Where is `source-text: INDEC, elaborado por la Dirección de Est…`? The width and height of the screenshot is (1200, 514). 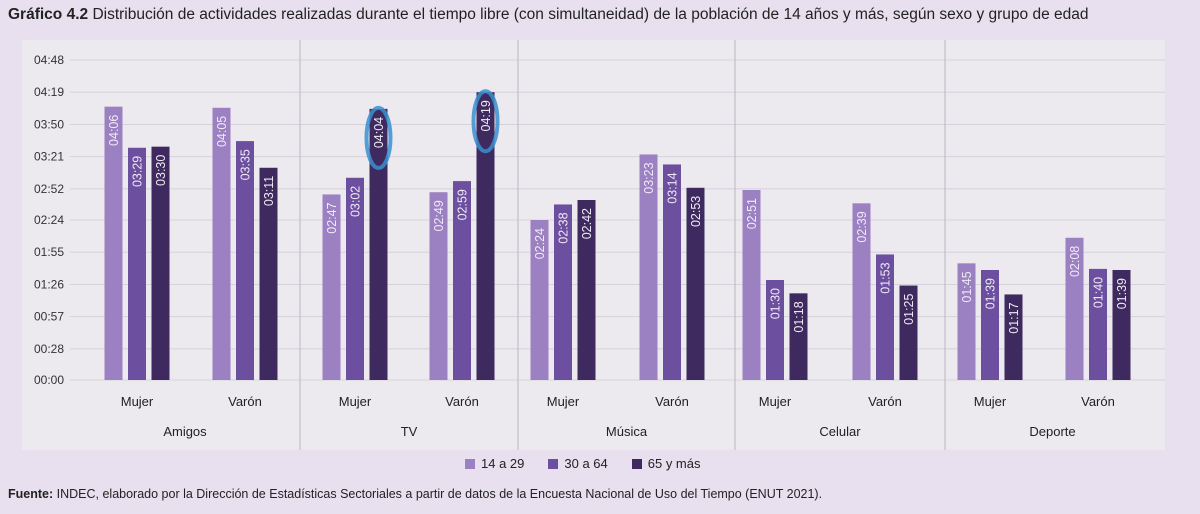
source-text: INDEC, elaborado por la Dirección de Est… is located at coordinates (439, 494).